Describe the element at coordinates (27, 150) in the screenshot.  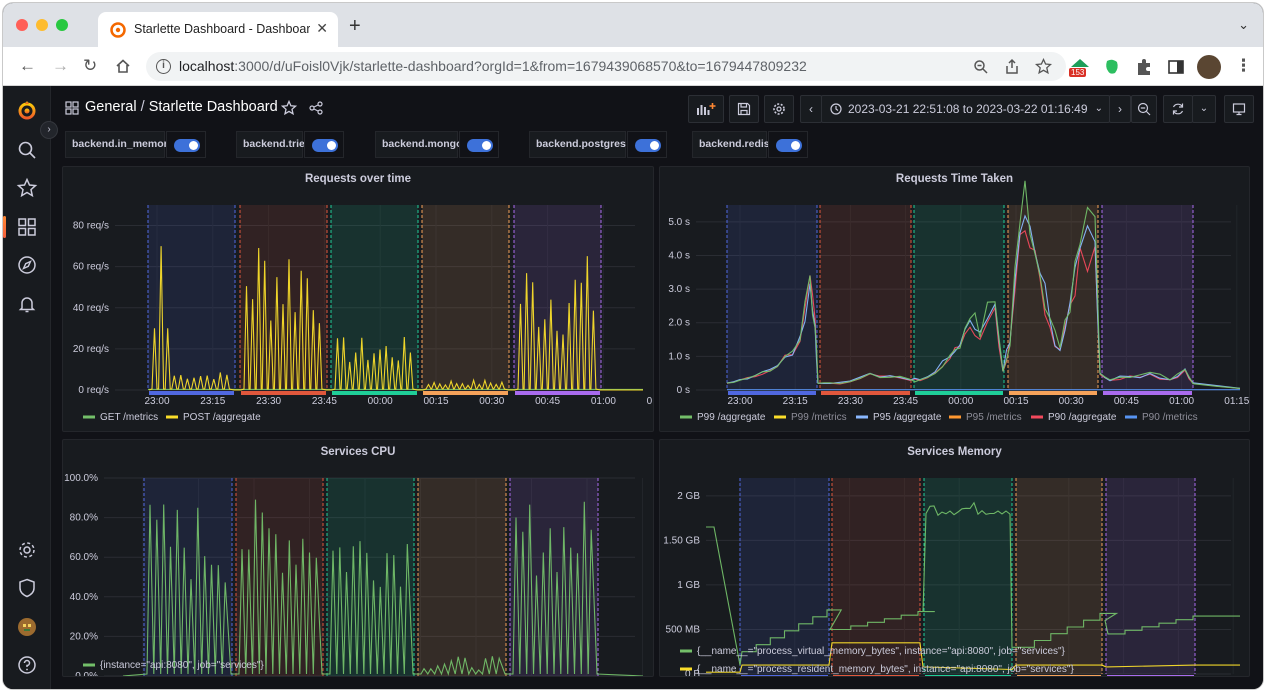
I see `search-icon` at that location.